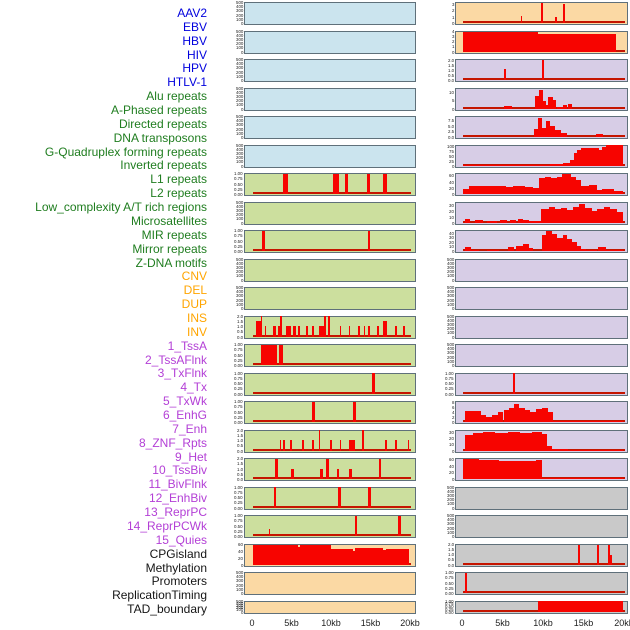  I want to click on track-label: 6_EnhG, so click(184, 415).